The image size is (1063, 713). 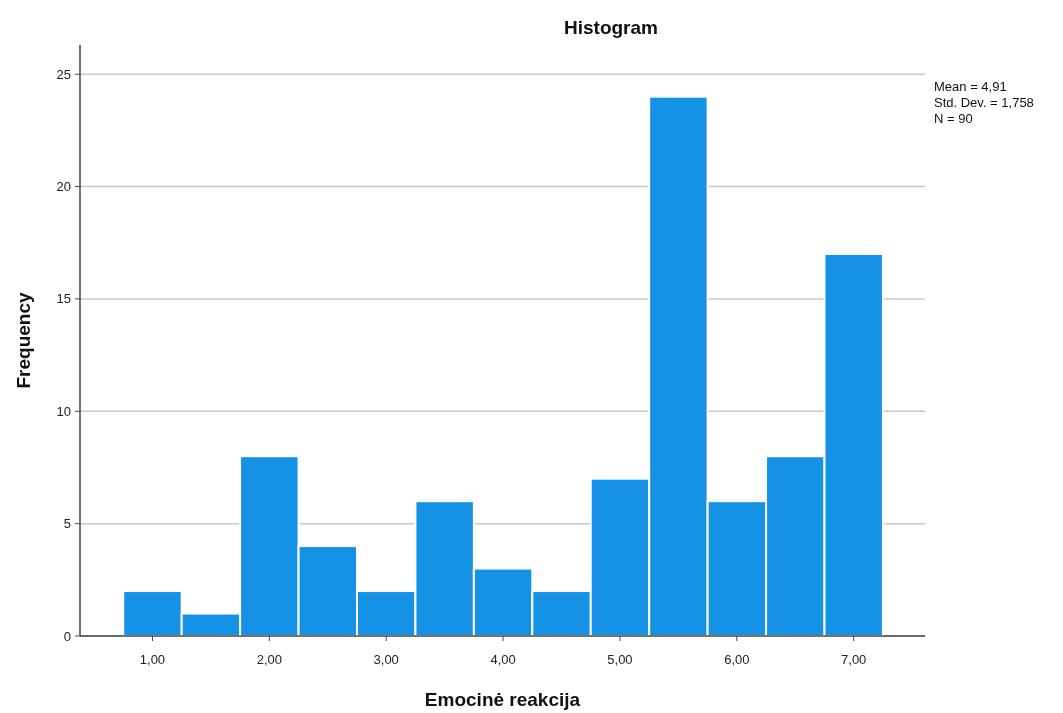 I want to click on y-tick-label: 20, so click(x=63, y=187).